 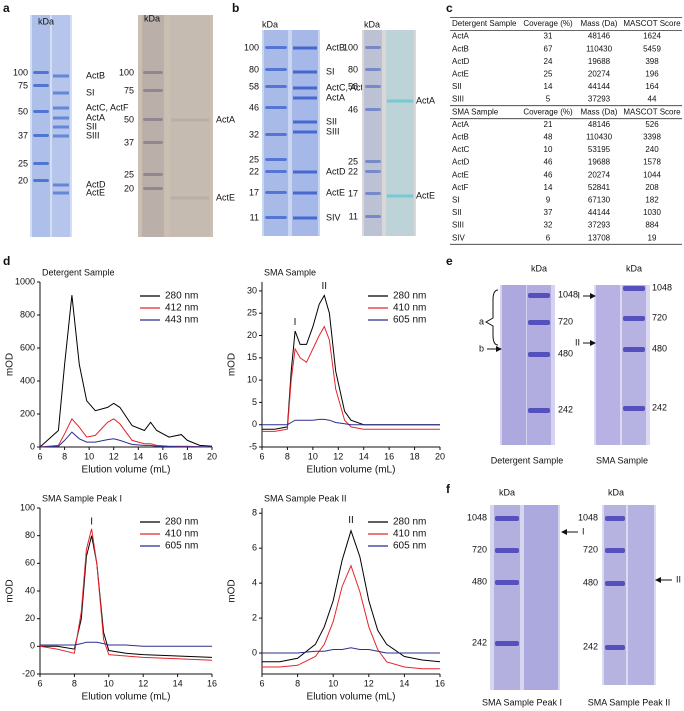 What do you see at coordinates (548, 124) in the screenshot?
I see `table-cell: 21` at bounding box center [548, 124].